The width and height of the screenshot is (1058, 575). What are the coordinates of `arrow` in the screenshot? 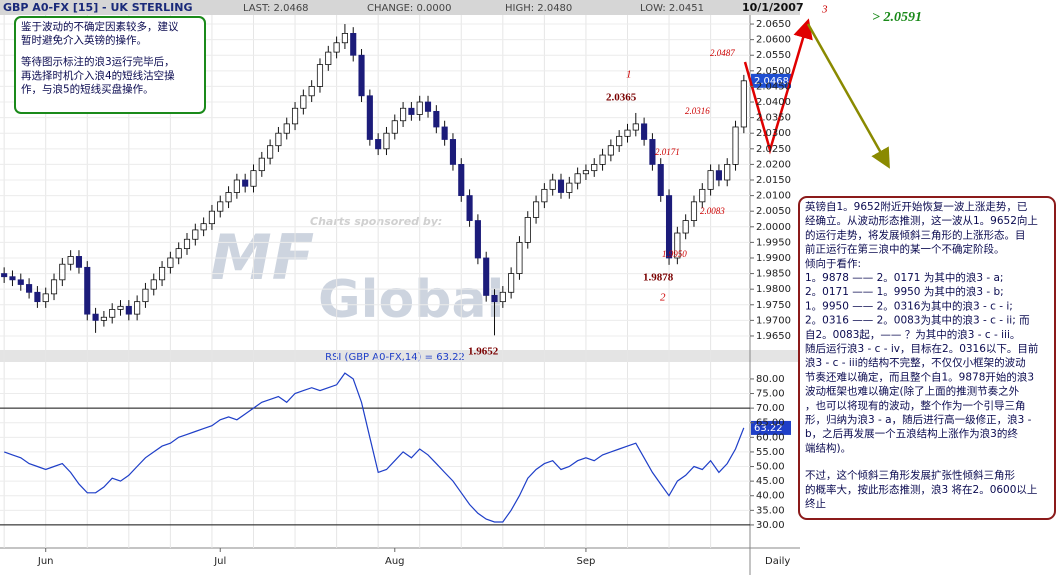 It's located at (848, 96).